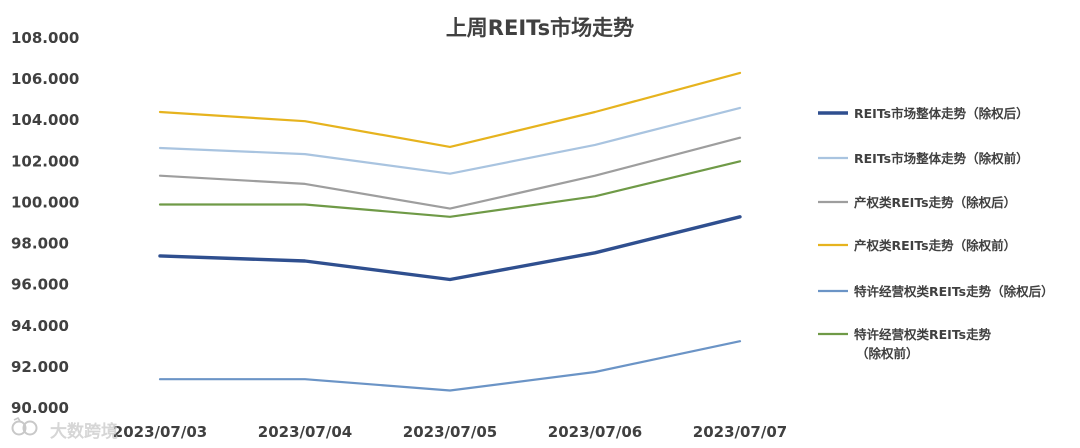 Image resolution: width=1080 pixels, height=448 pixels. What do you see at coordinates (40, 326) in the screenshot?
I see `y-tick-label: 94.000` at bounding box center [40, 326].